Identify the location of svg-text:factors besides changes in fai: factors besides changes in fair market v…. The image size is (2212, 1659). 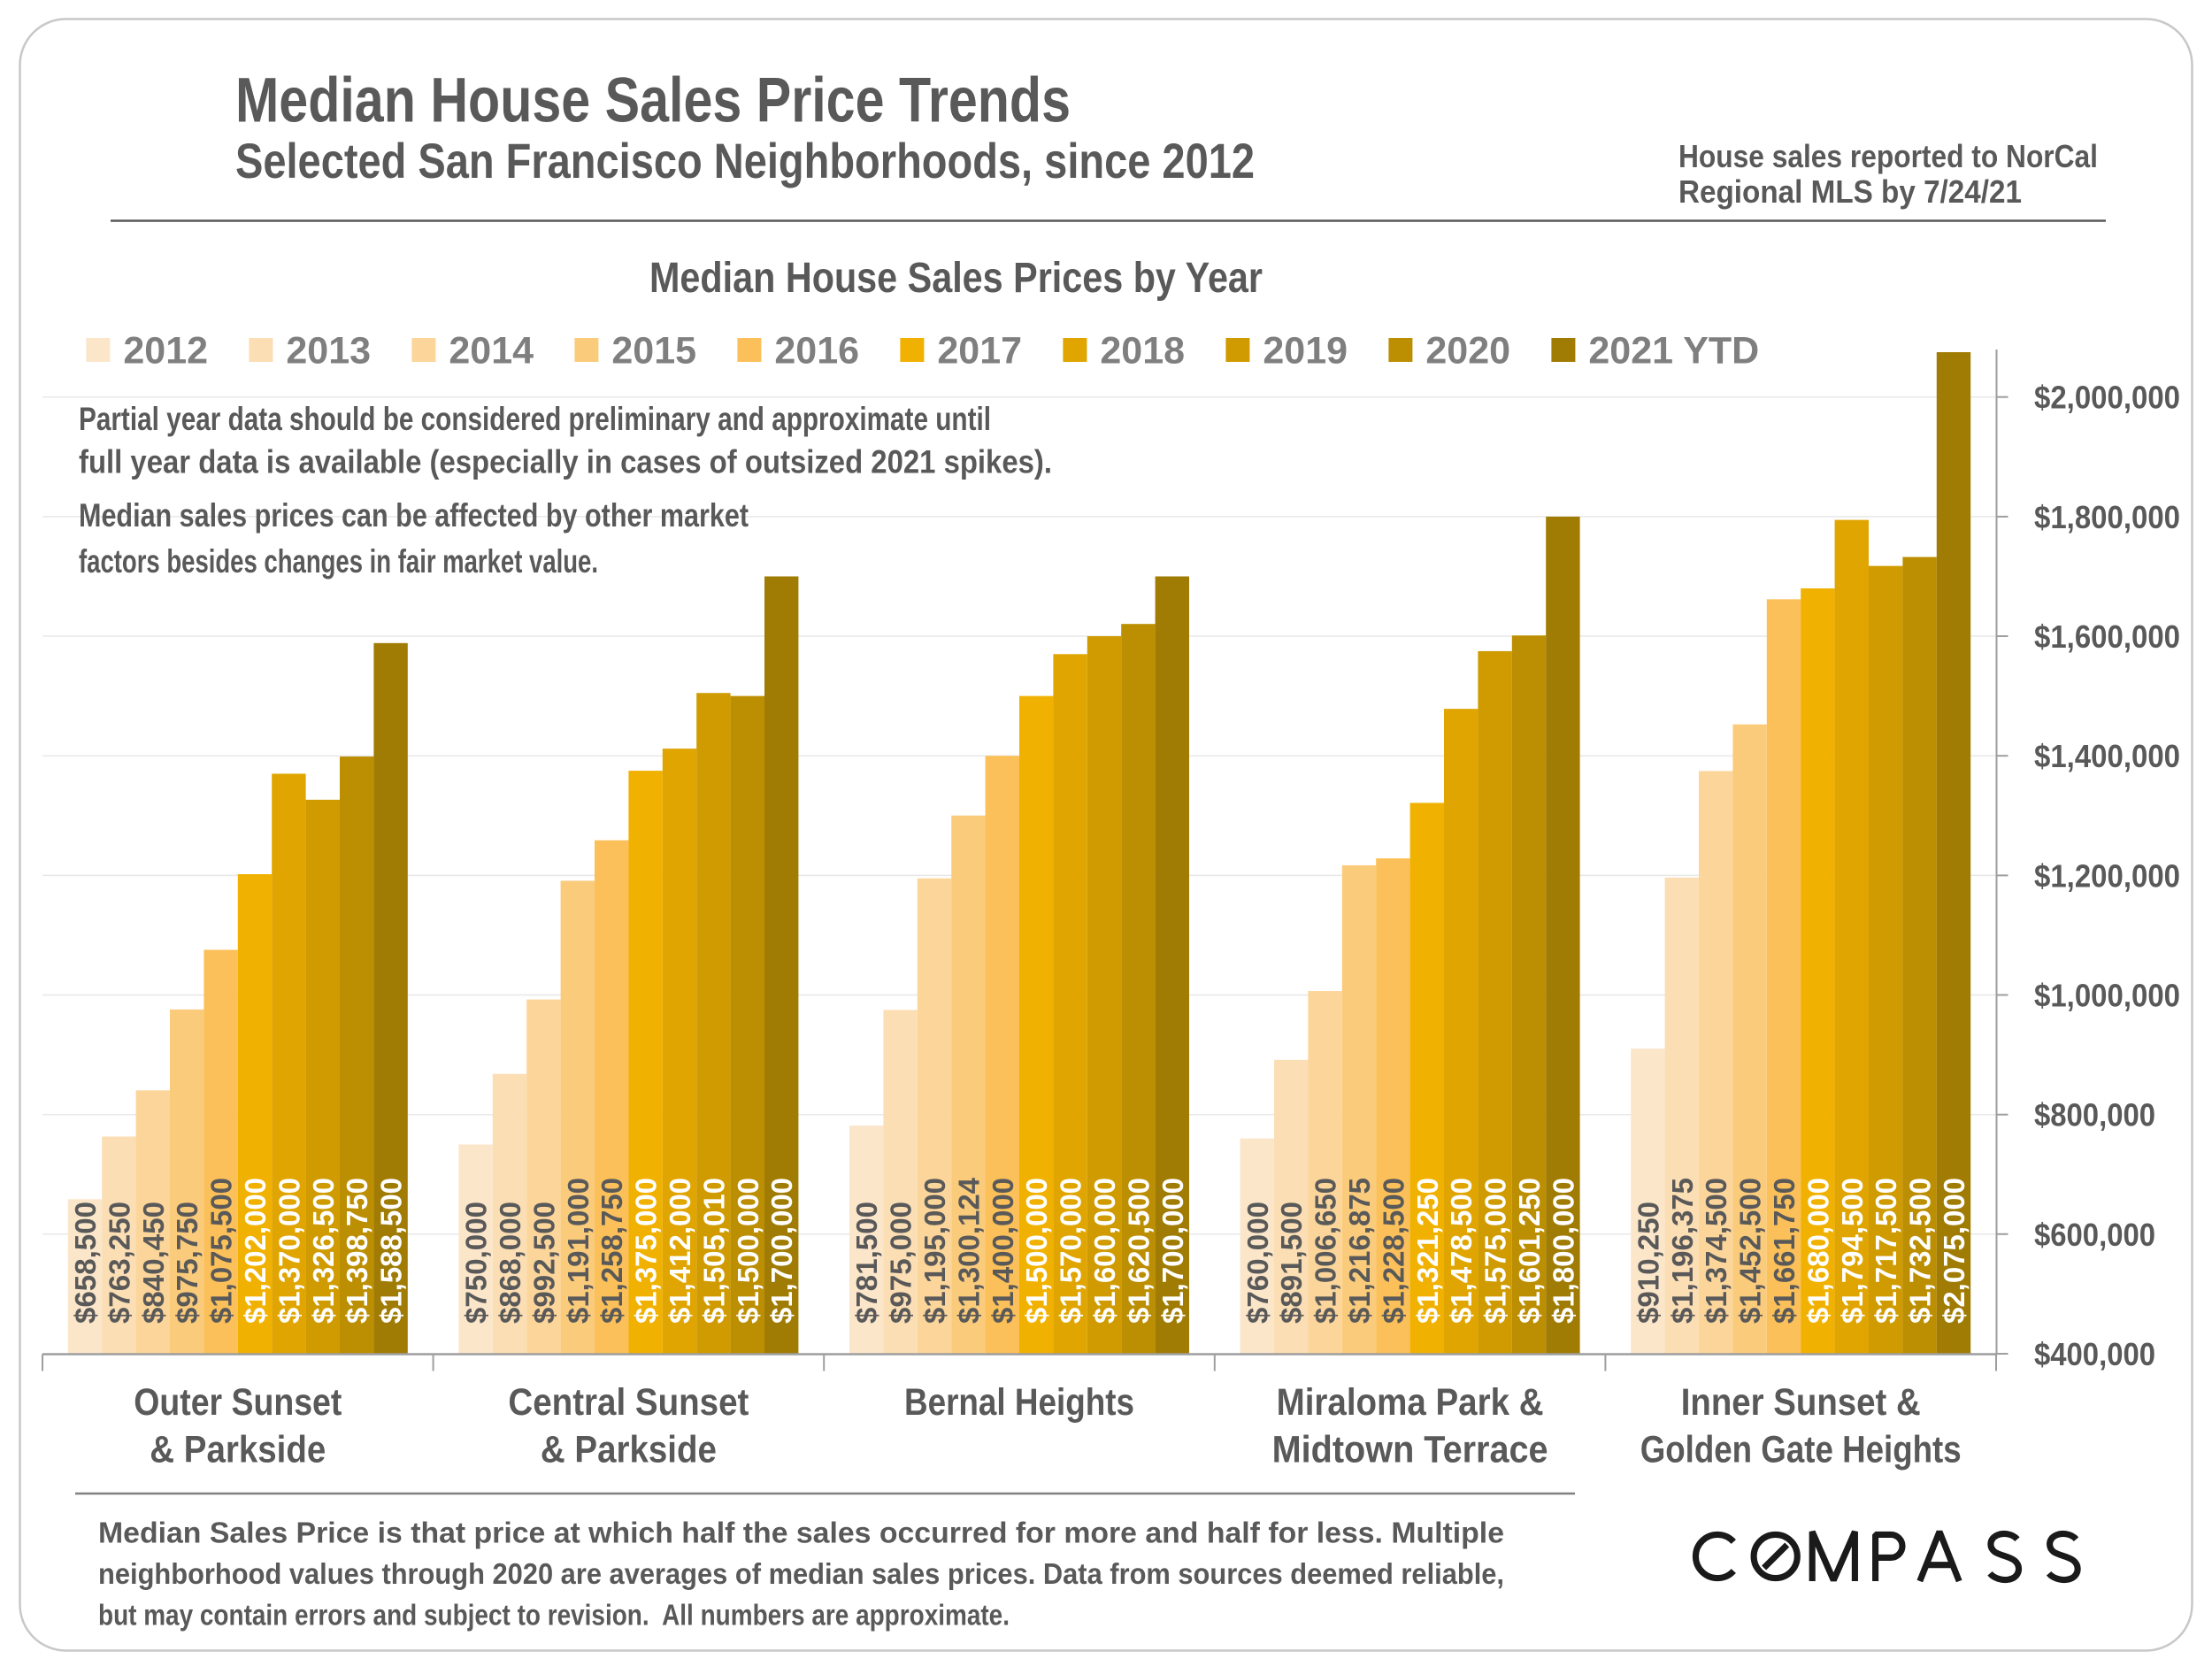
(339, 561).